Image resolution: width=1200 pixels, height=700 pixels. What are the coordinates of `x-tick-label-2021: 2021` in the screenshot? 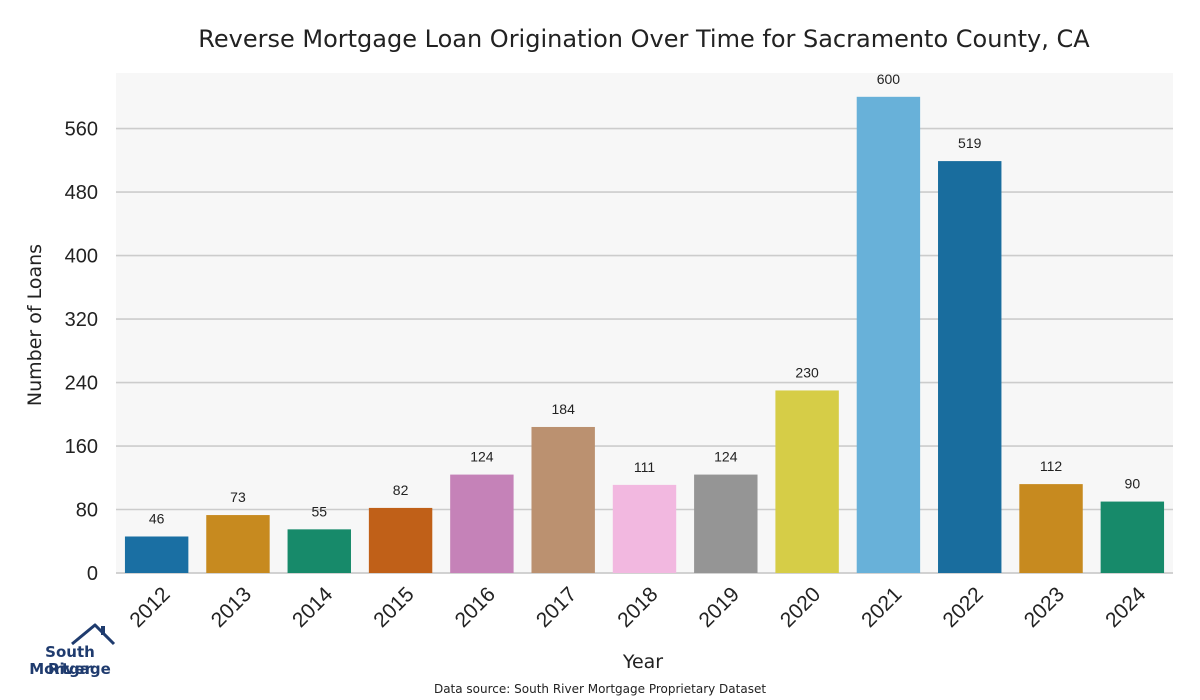 It's located at (881, 607).